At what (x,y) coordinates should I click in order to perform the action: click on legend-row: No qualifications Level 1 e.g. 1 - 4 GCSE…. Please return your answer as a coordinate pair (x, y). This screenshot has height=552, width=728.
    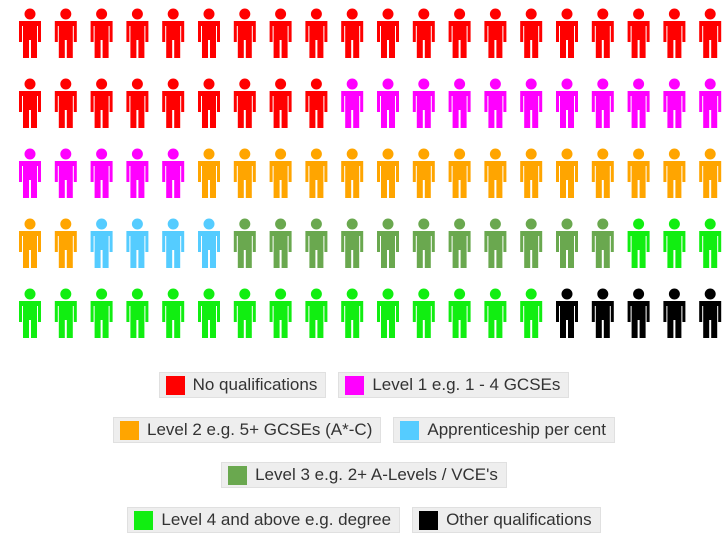
    Looking at the image, I should click on (364, 394).